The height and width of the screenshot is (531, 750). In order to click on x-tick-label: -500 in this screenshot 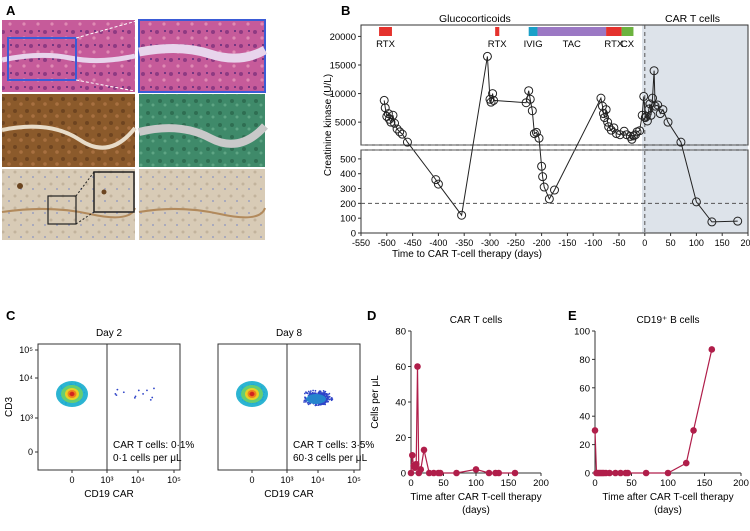, I will do `click(387, 243)`.